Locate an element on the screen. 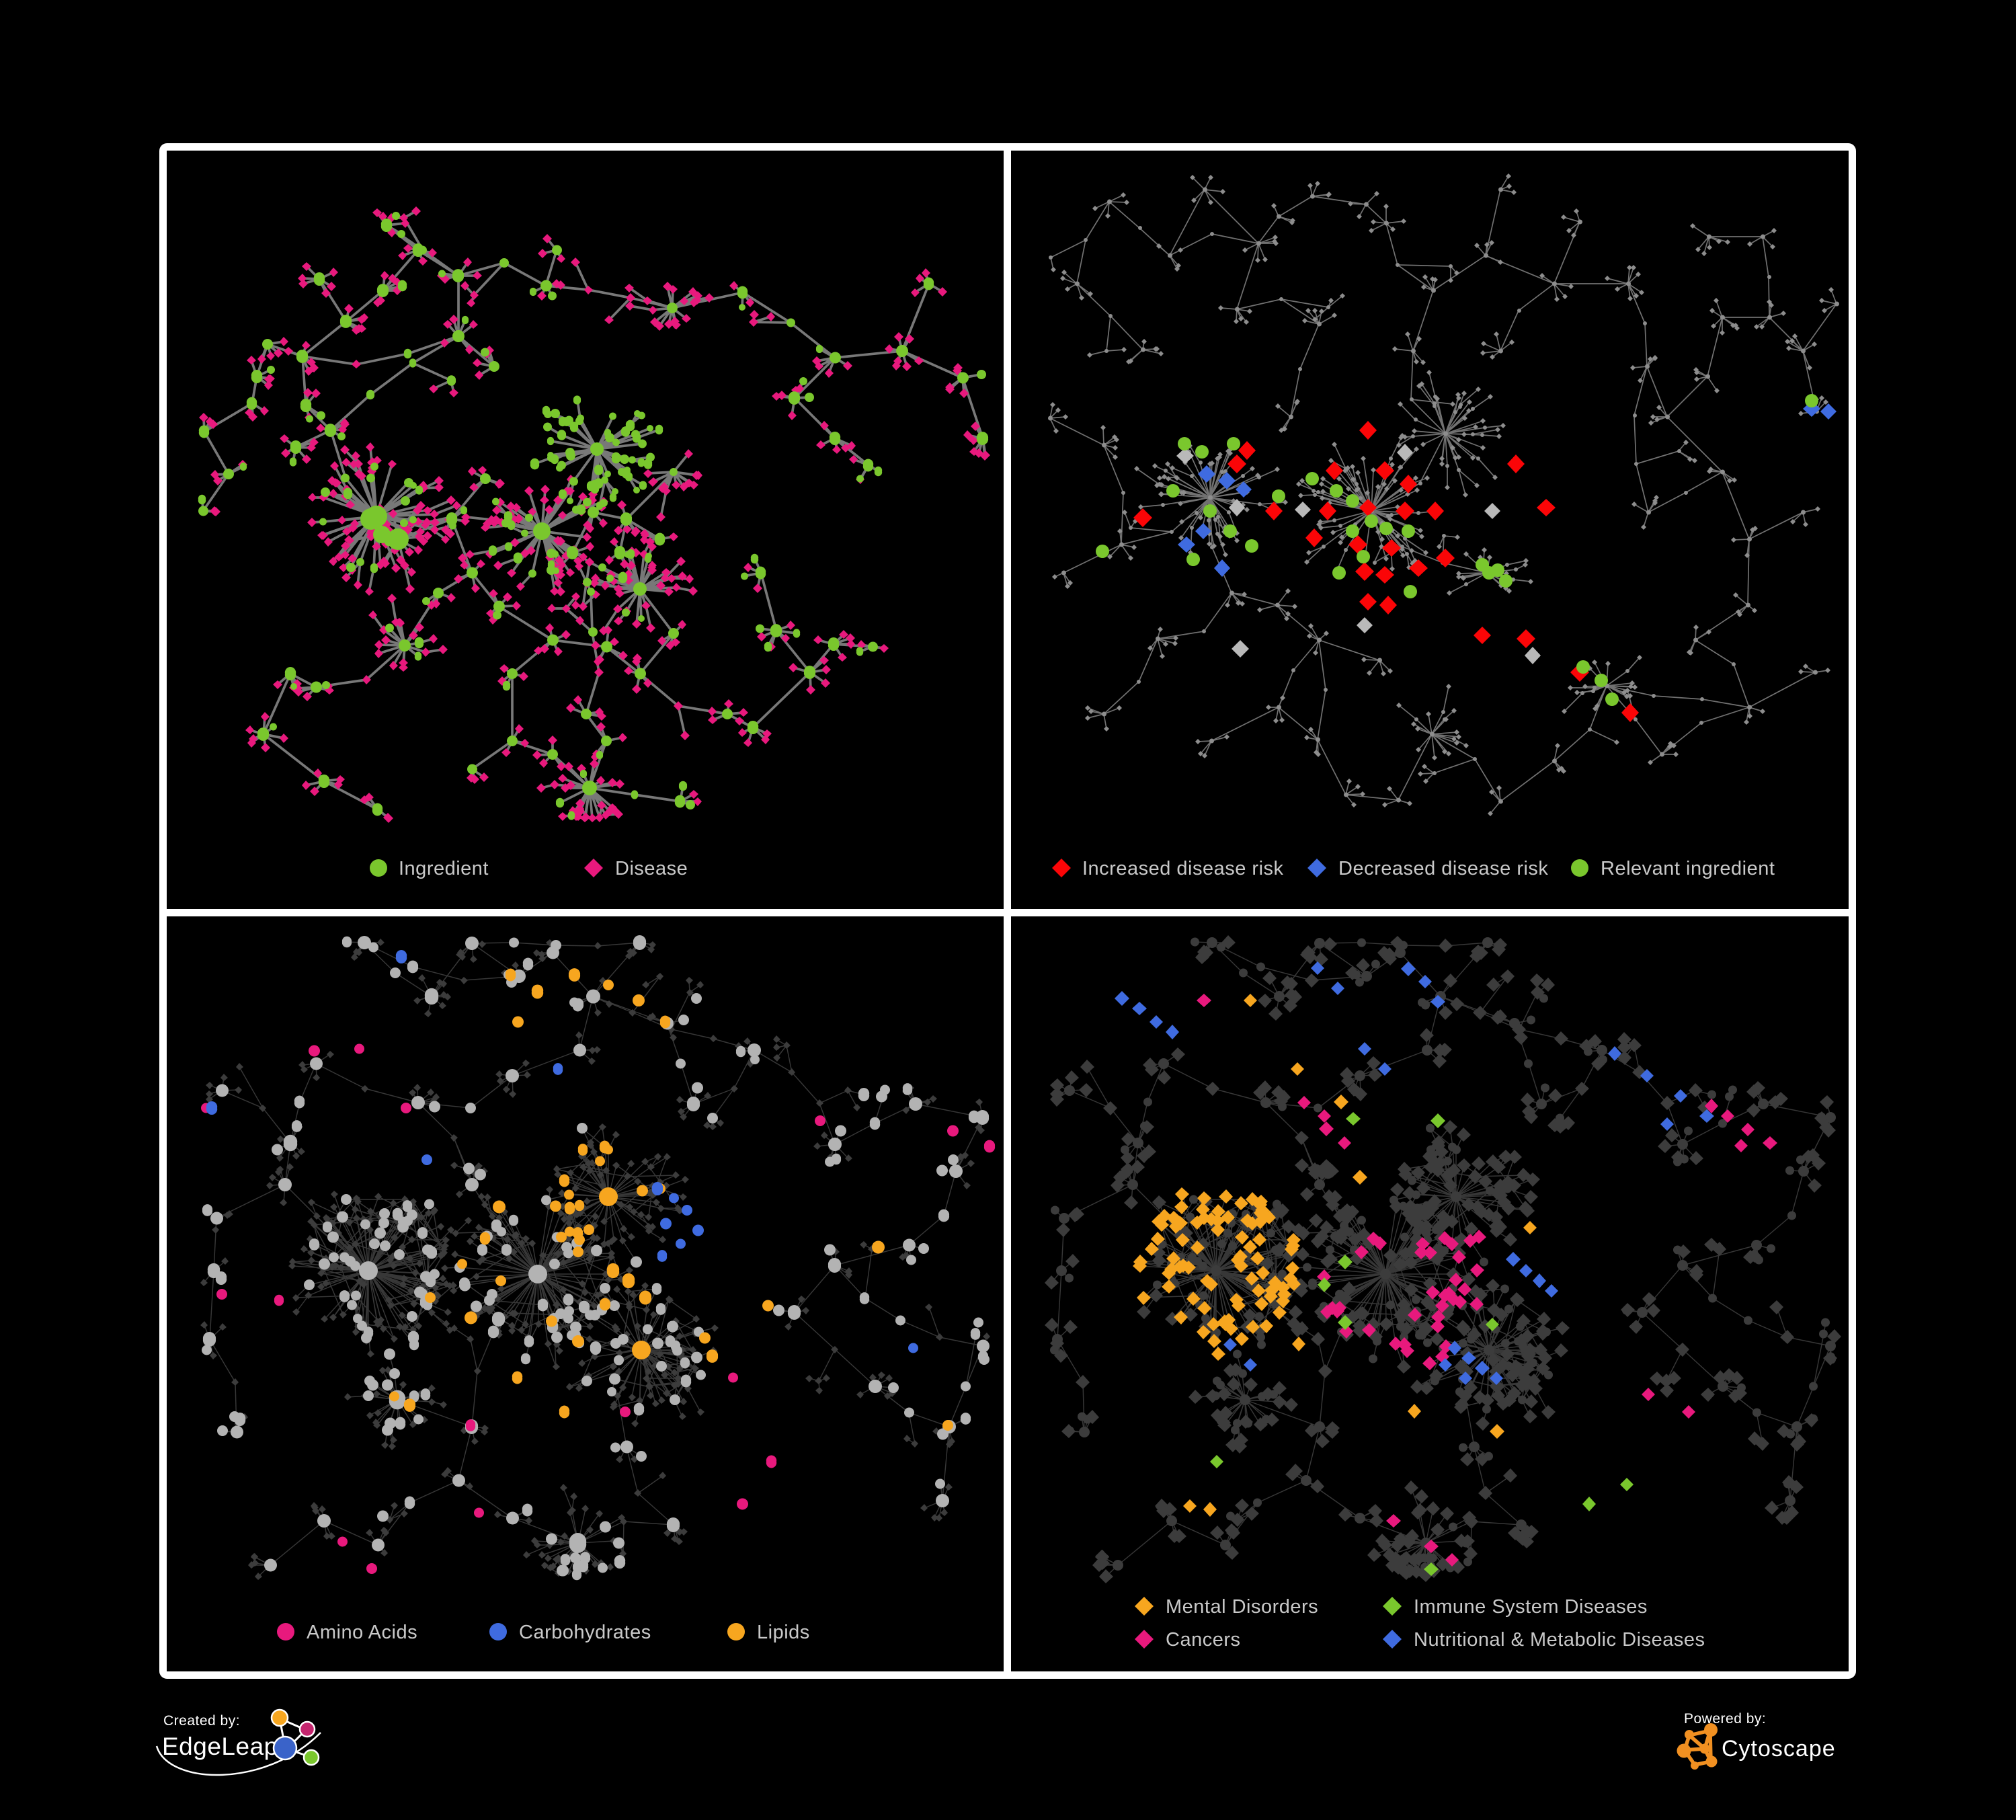 The image size is (2016, 1820). svg-text: EdgeLeap is located at coordinates (220, 1746).